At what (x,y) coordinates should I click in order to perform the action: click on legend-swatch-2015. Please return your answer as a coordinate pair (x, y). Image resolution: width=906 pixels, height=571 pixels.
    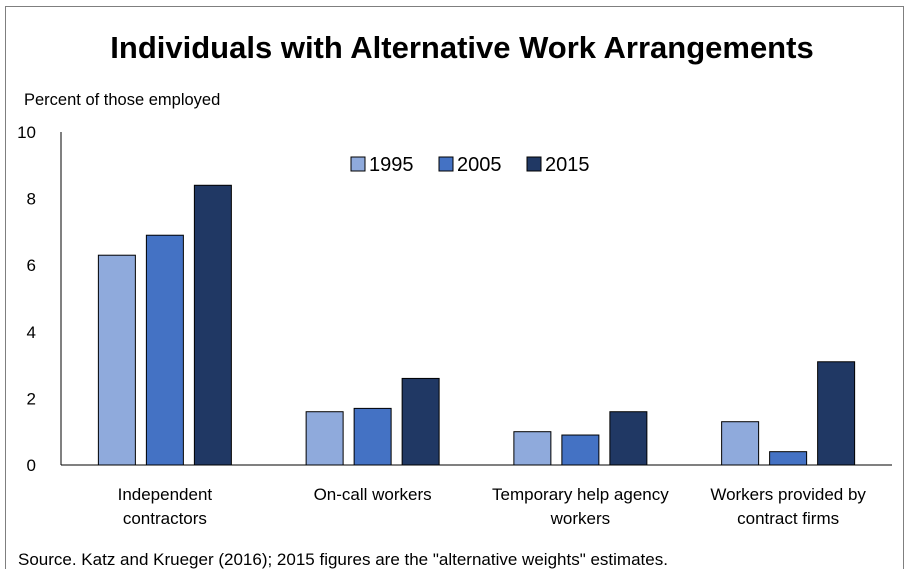
    Looking at the image, I should click on (534, 164).